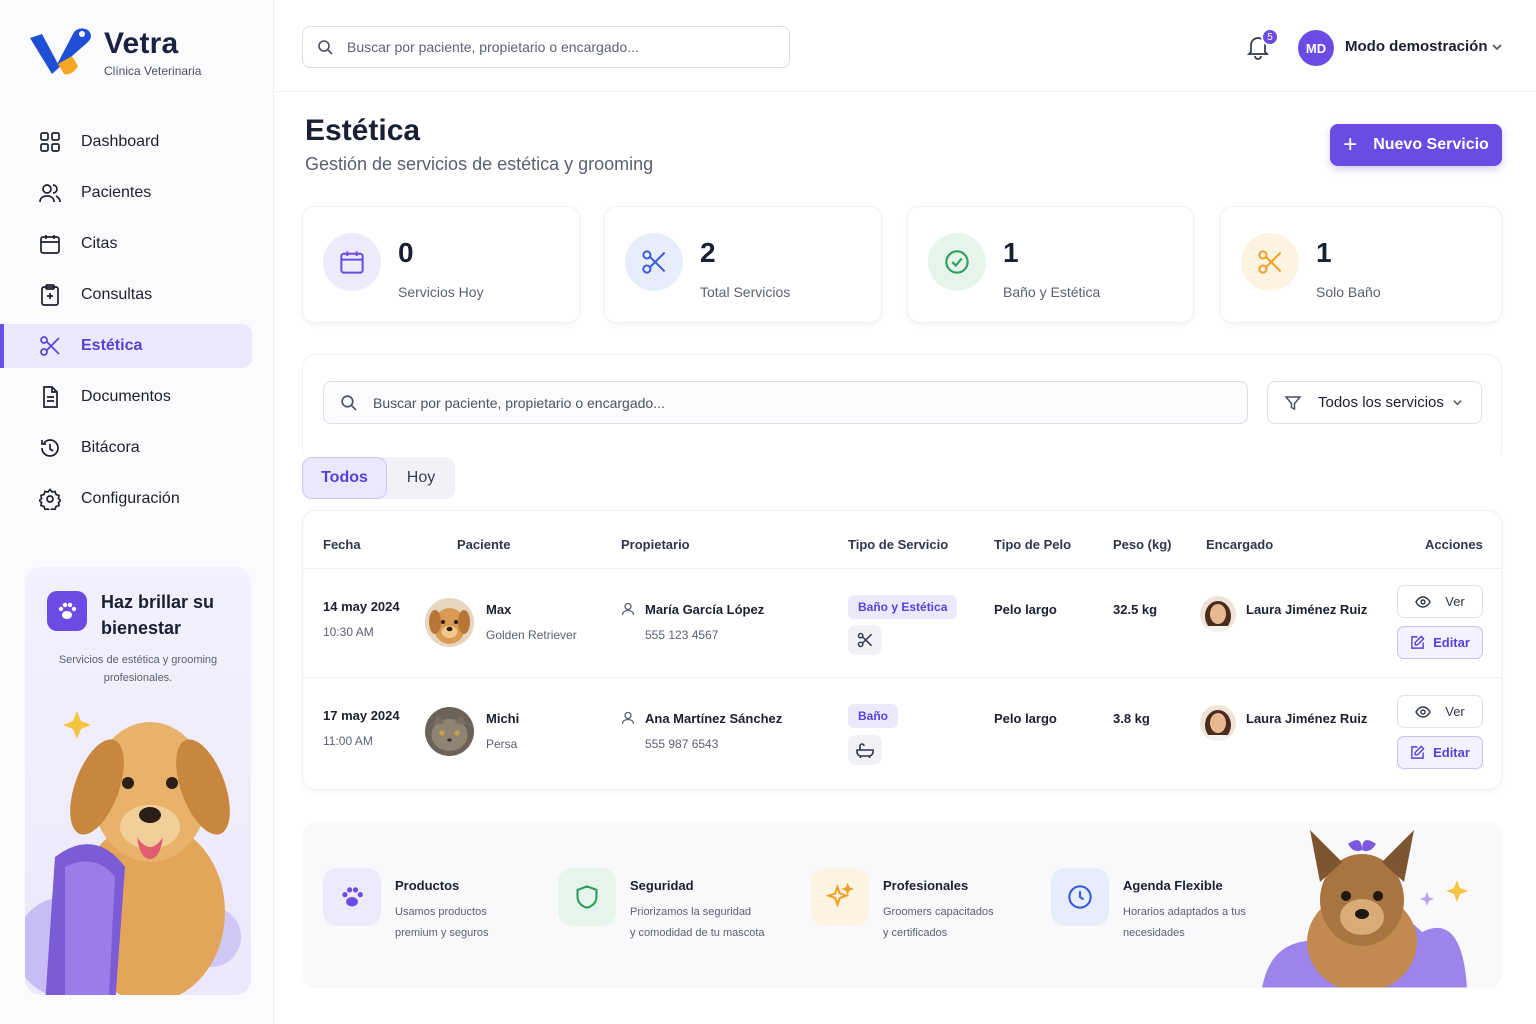 This screenshot has height=1024, width=1536. What do you see at coordinates (484, 544) in the screenshot?
I see `column-header-paciente: Paciente` at bounding box center [484, 544].